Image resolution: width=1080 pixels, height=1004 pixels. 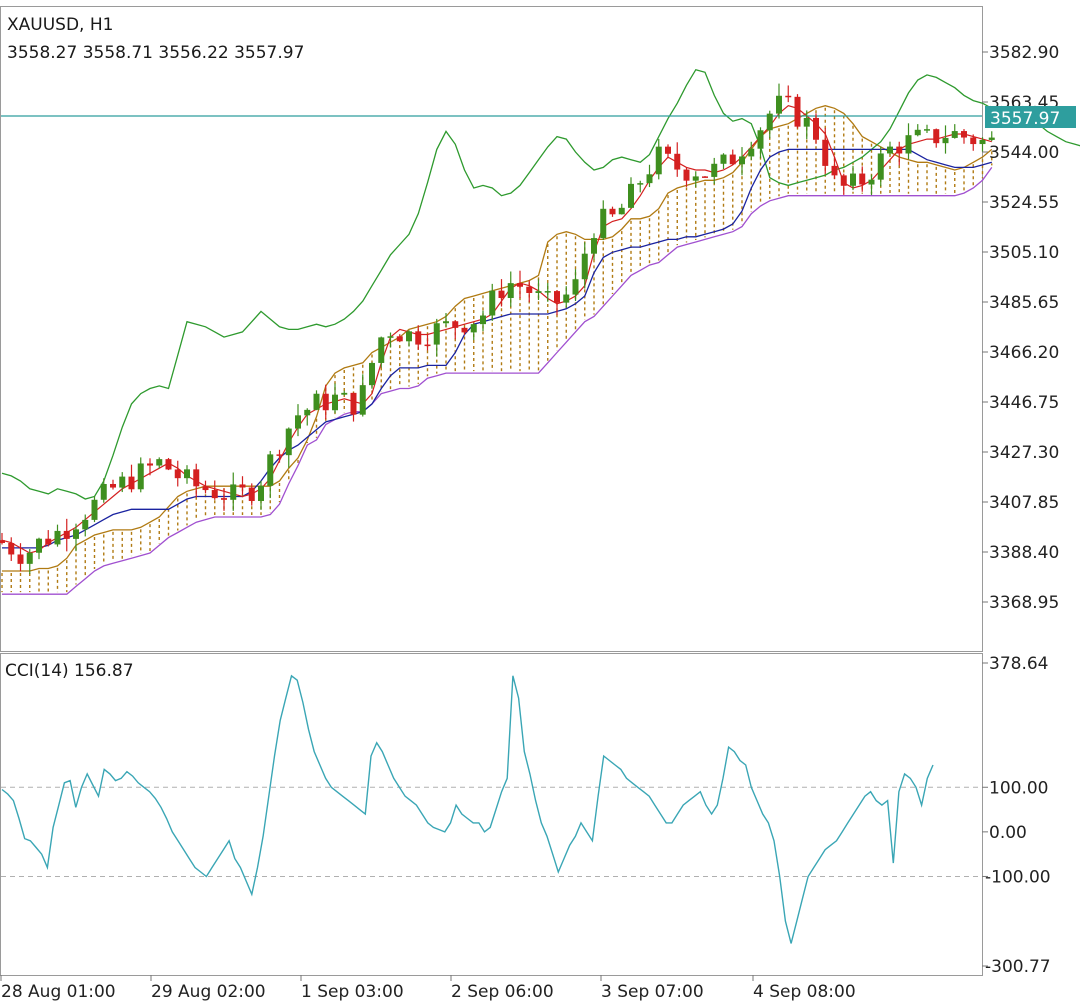 I want to click on price-tick-label: 3407.85, so click(x=1024, y=503).